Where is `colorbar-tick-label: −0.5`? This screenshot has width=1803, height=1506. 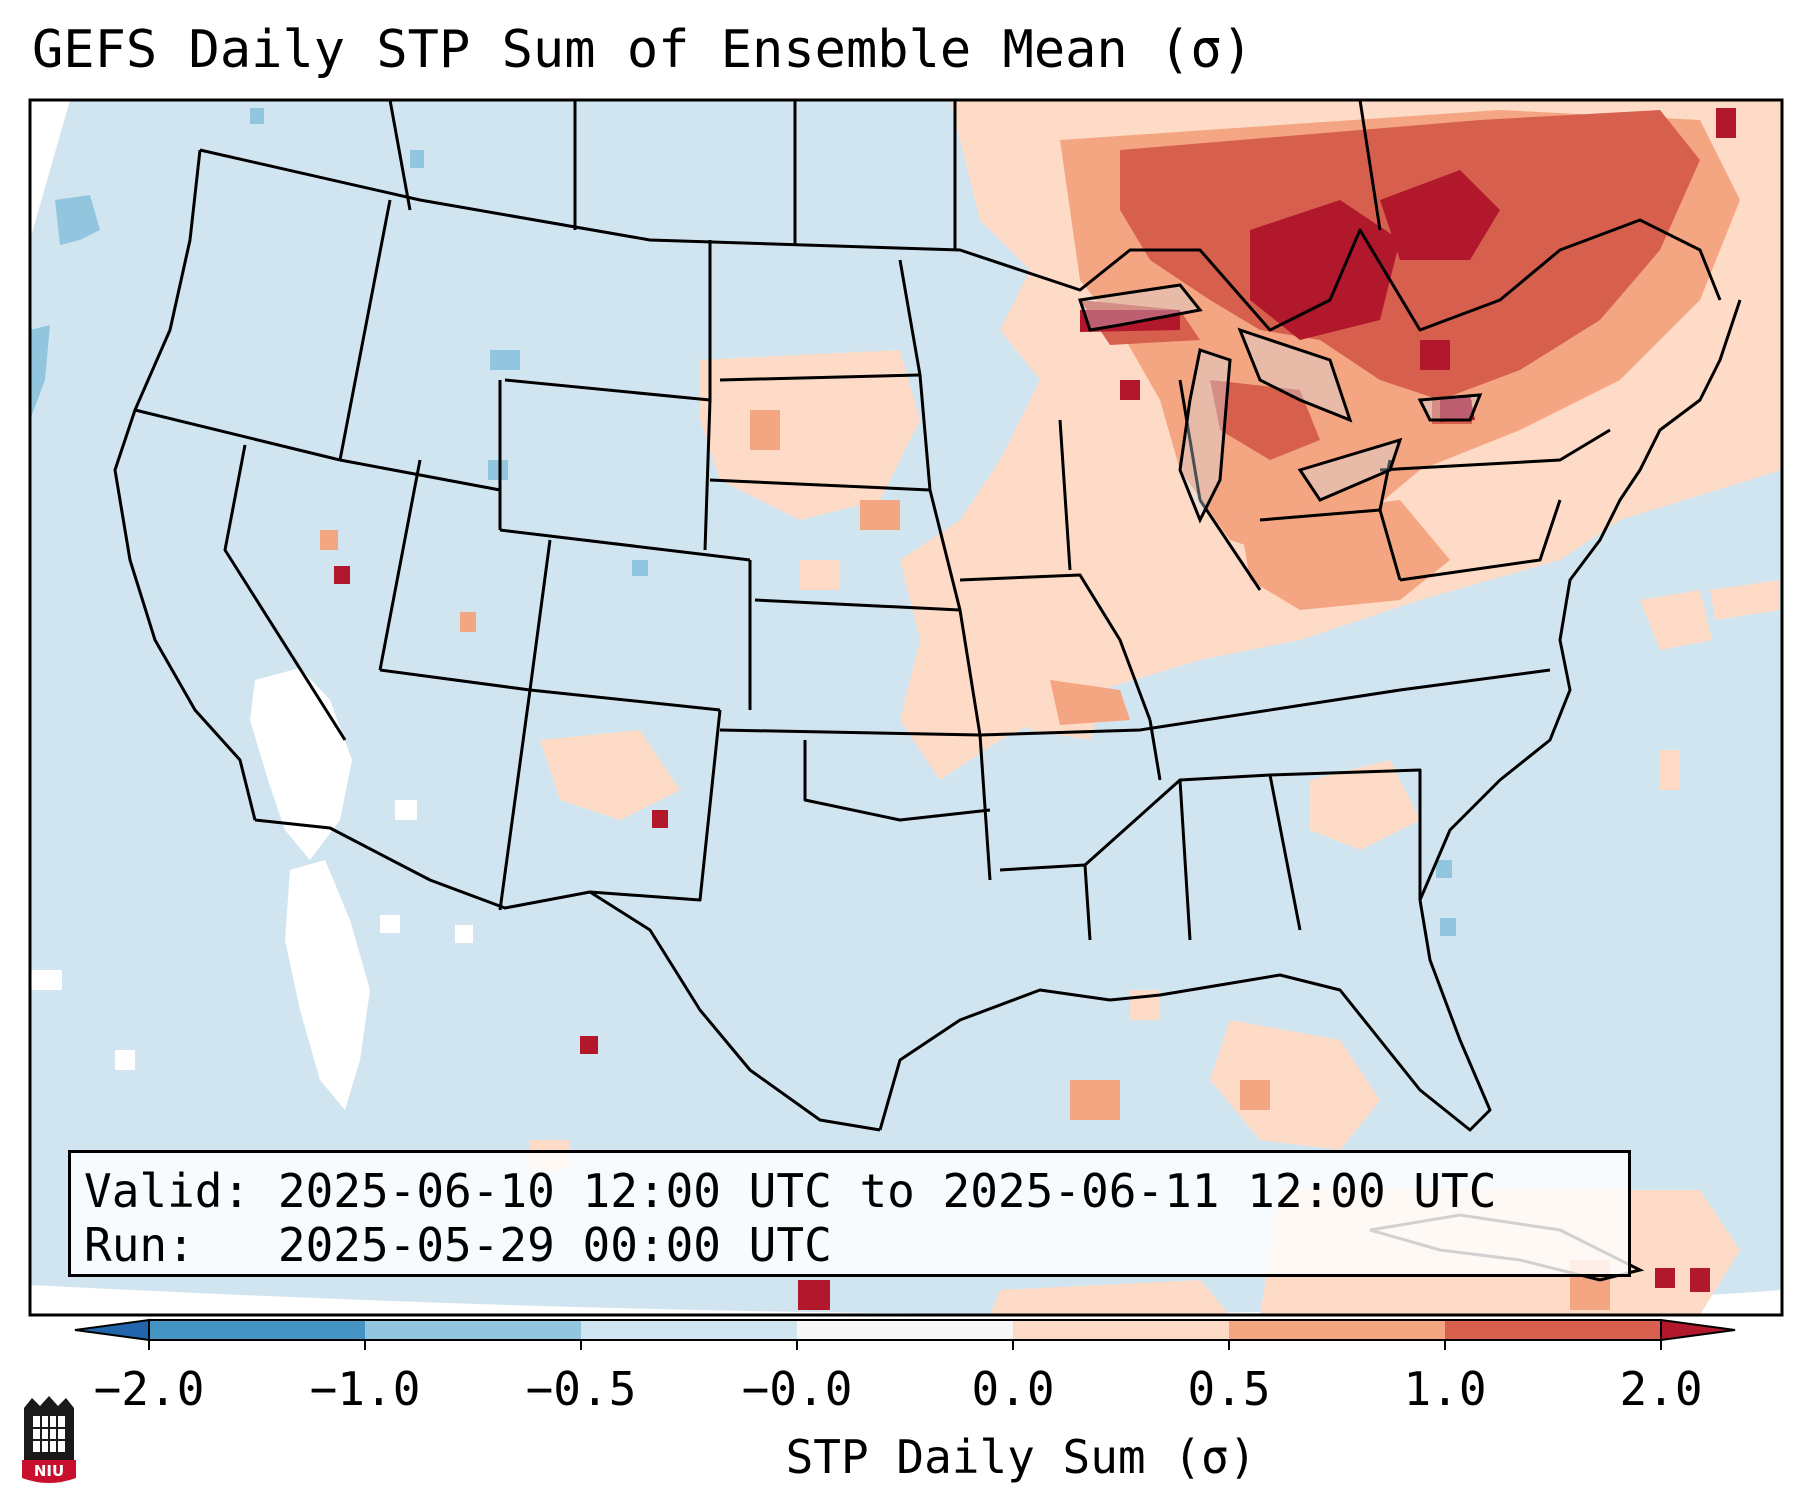
colorbar-tick-label: −0.5 is located at coordinates (581, 1389).